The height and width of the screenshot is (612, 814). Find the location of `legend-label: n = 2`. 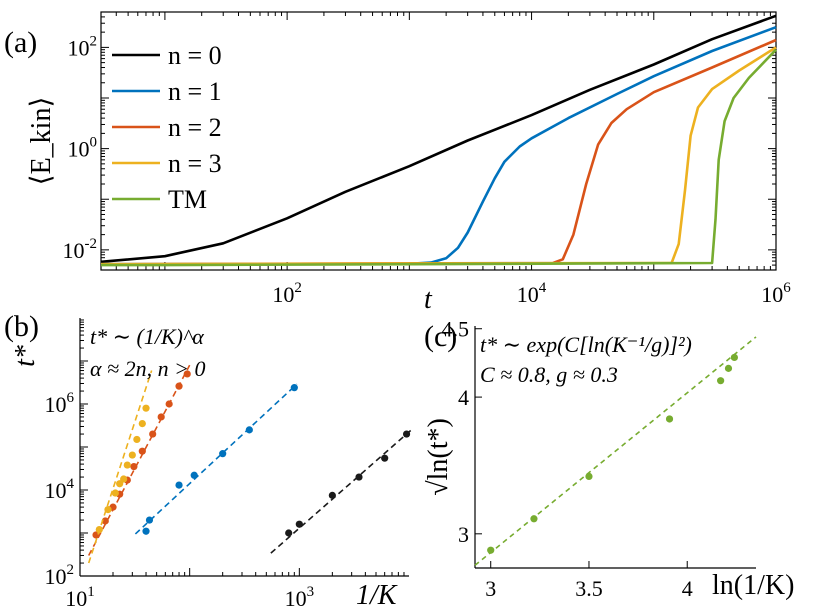

legend-label: n = 2 is located at coordinates (195, 127).